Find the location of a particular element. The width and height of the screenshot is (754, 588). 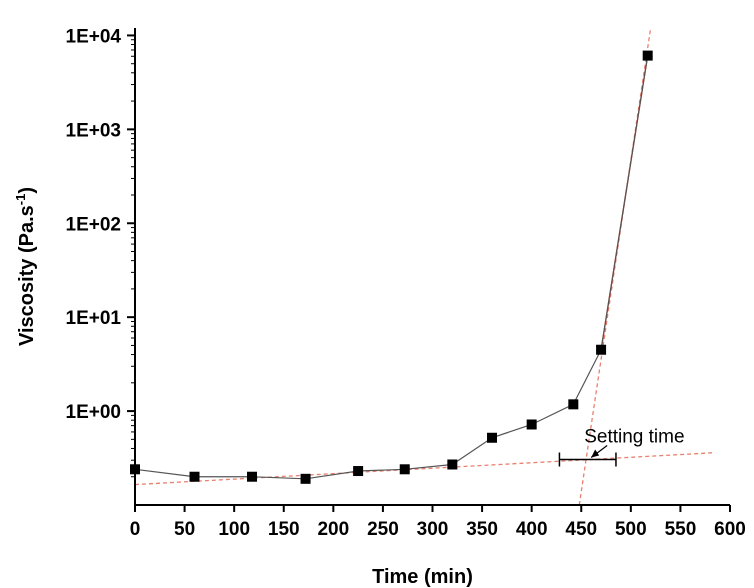

annotation-arrowhead is located at coordinates (595, 453).